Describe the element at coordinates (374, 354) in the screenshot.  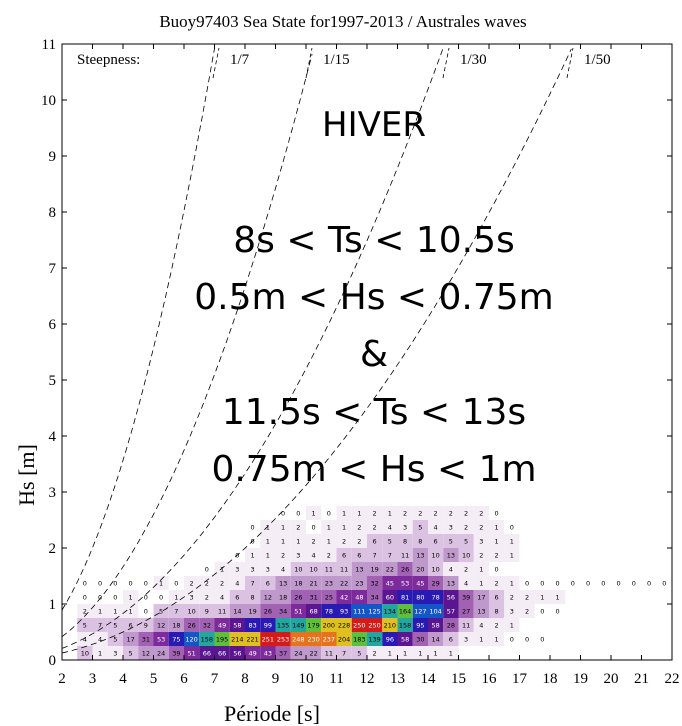
I see `annotation-line: &` at that location.